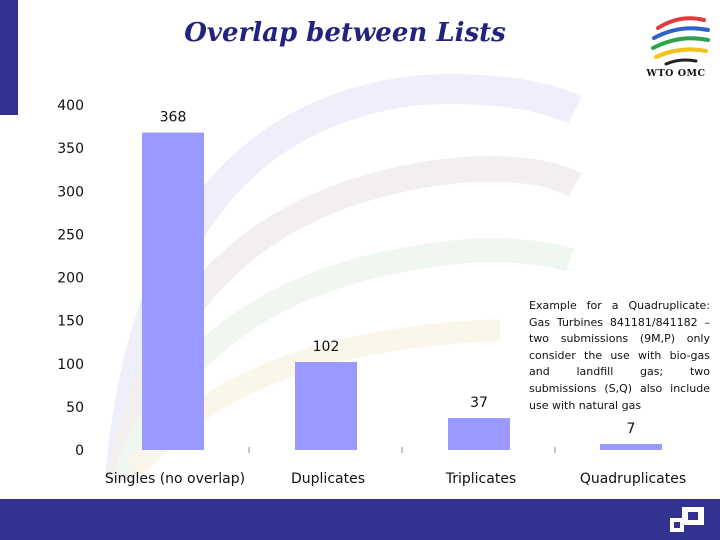 The width and height of the screenshot is (720, 540). Describe the element at coordinates (70, 149) in the screenshot. I see `y-tick-label: 350` at that location.